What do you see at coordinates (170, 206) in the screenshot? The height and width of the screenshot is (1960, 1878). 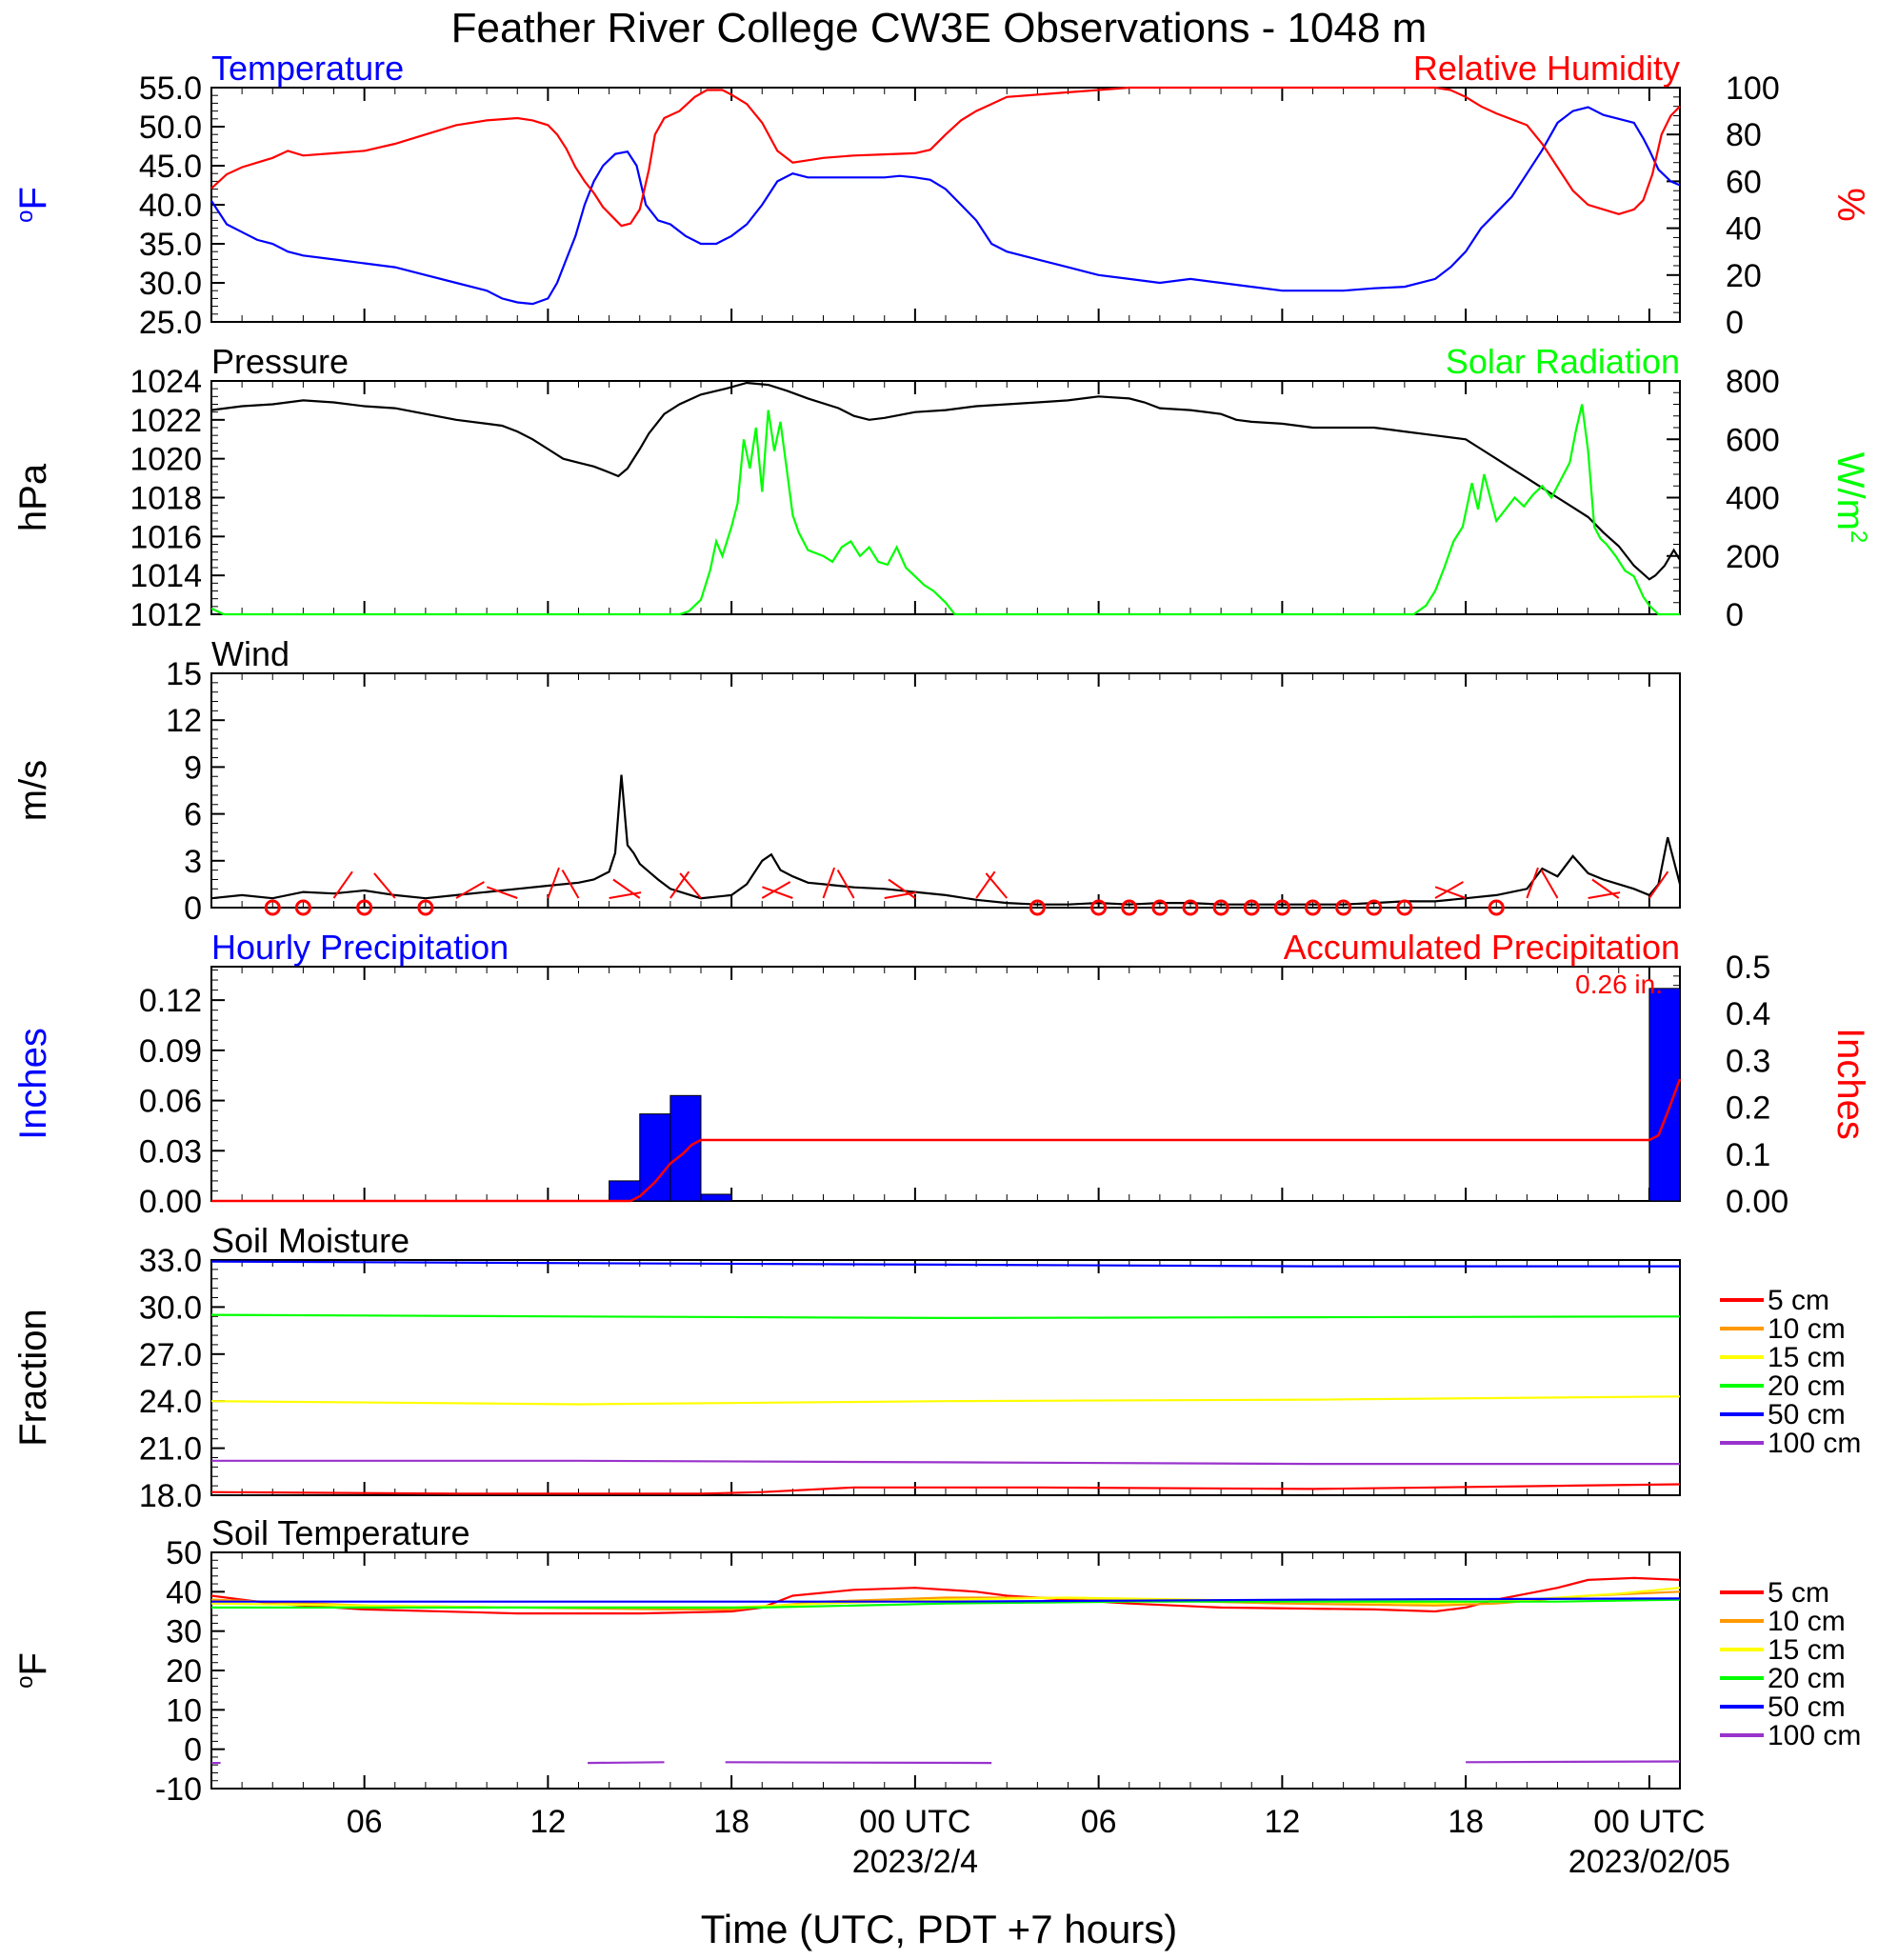 I see `left-tick-label: 40.0` at bounding box center [170, 206].